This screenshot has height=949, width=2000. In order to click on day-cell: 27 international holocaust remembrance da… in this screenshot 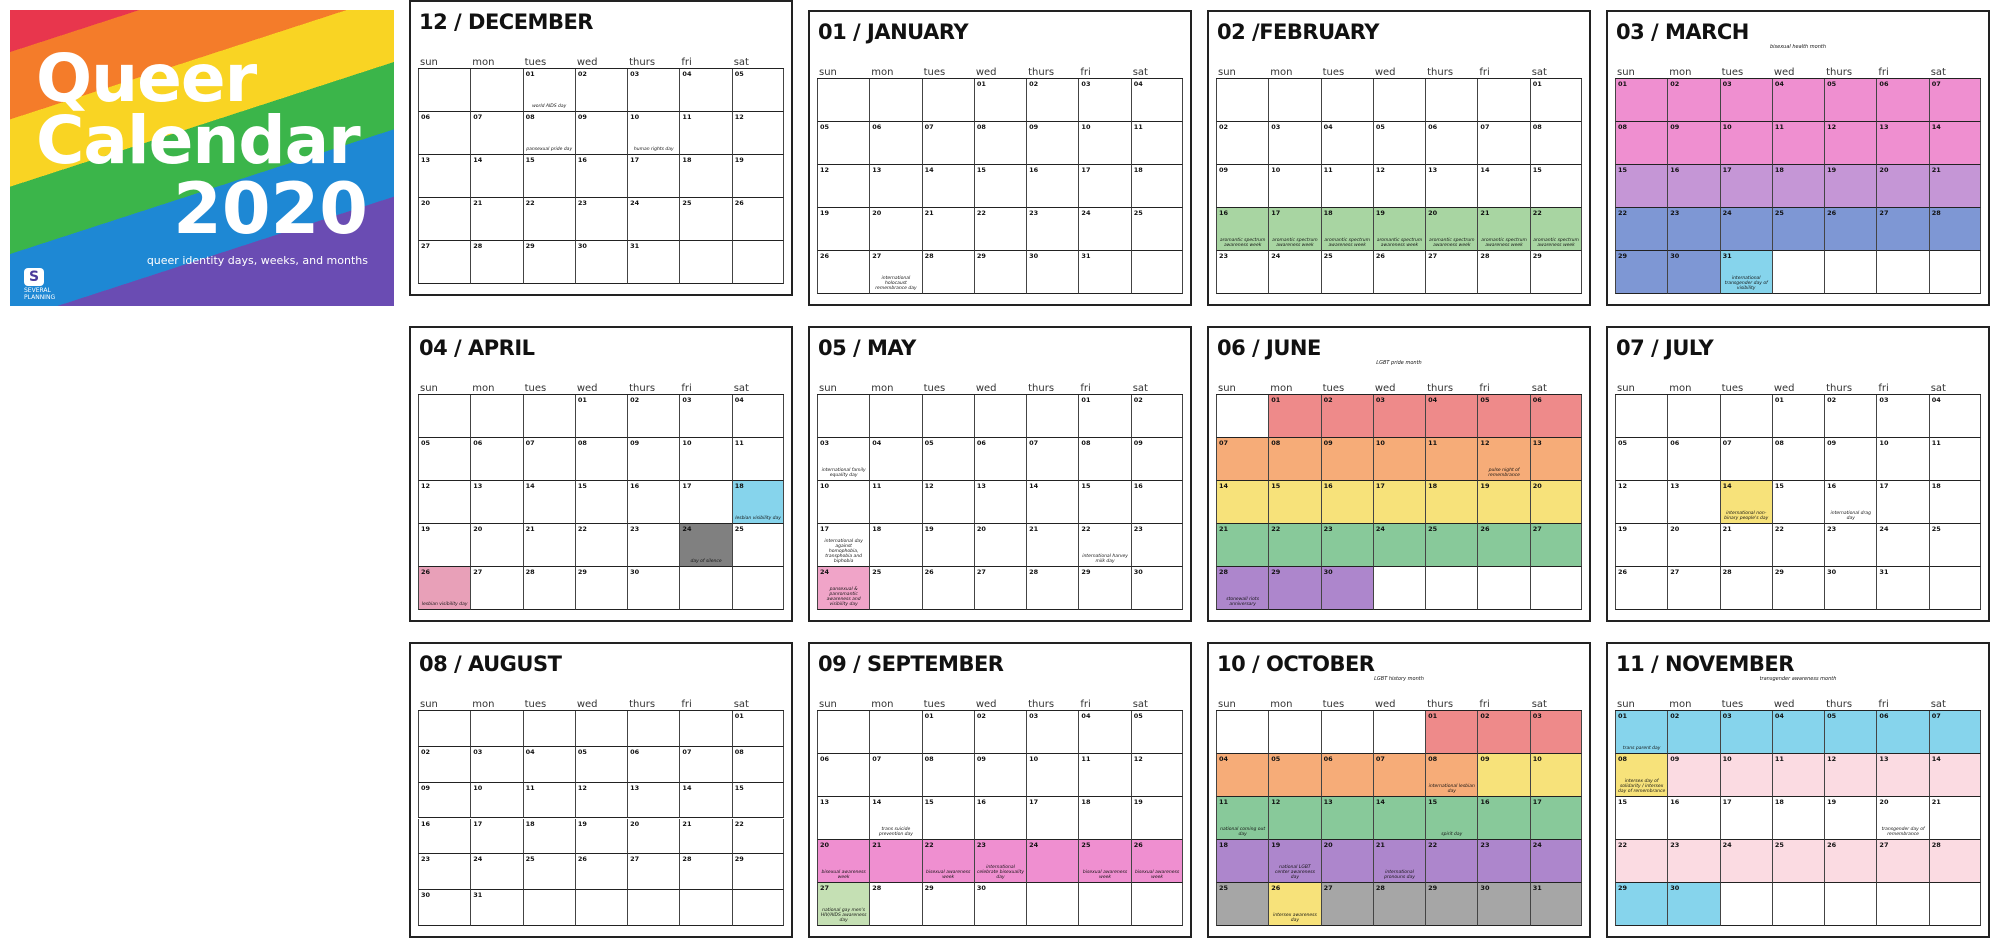, I will do `click(895, 272)`.